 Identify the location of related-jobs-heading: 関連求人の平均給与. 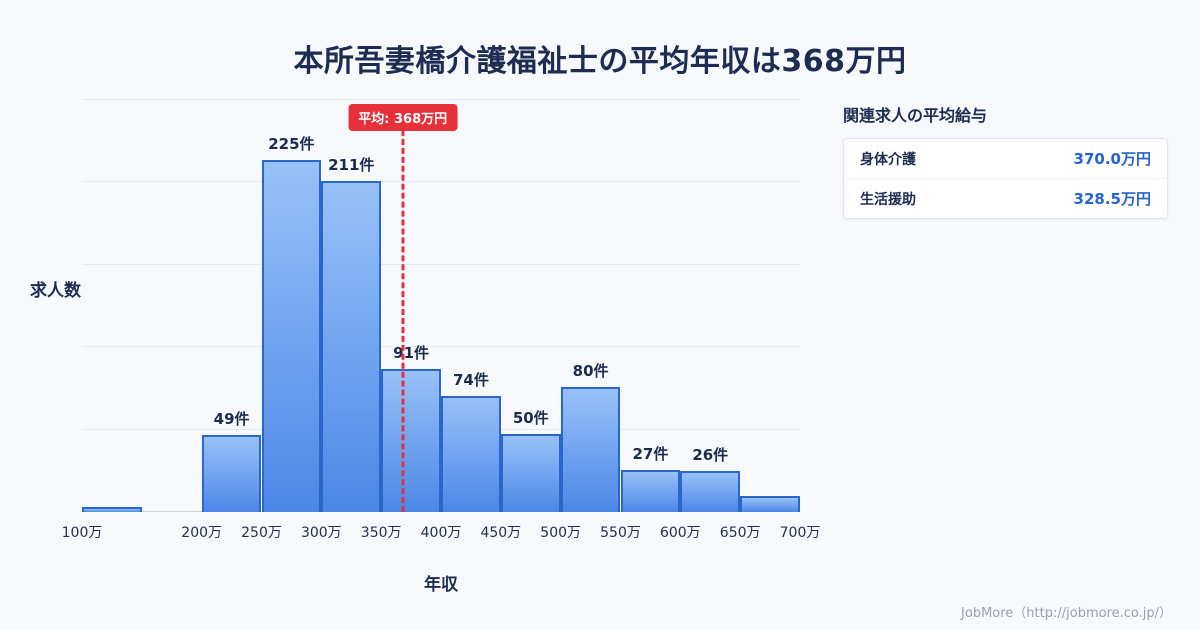
(915, 115).